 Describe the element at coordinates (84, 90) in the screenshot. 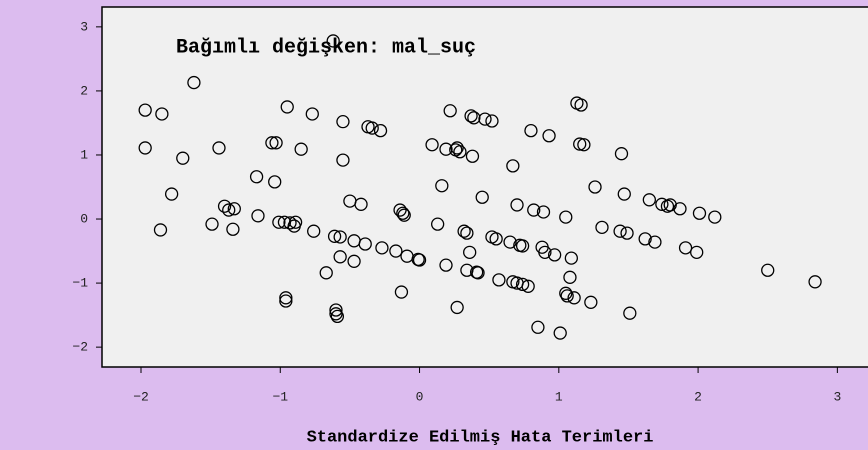

I see `y-tick-label: 2` at that location.